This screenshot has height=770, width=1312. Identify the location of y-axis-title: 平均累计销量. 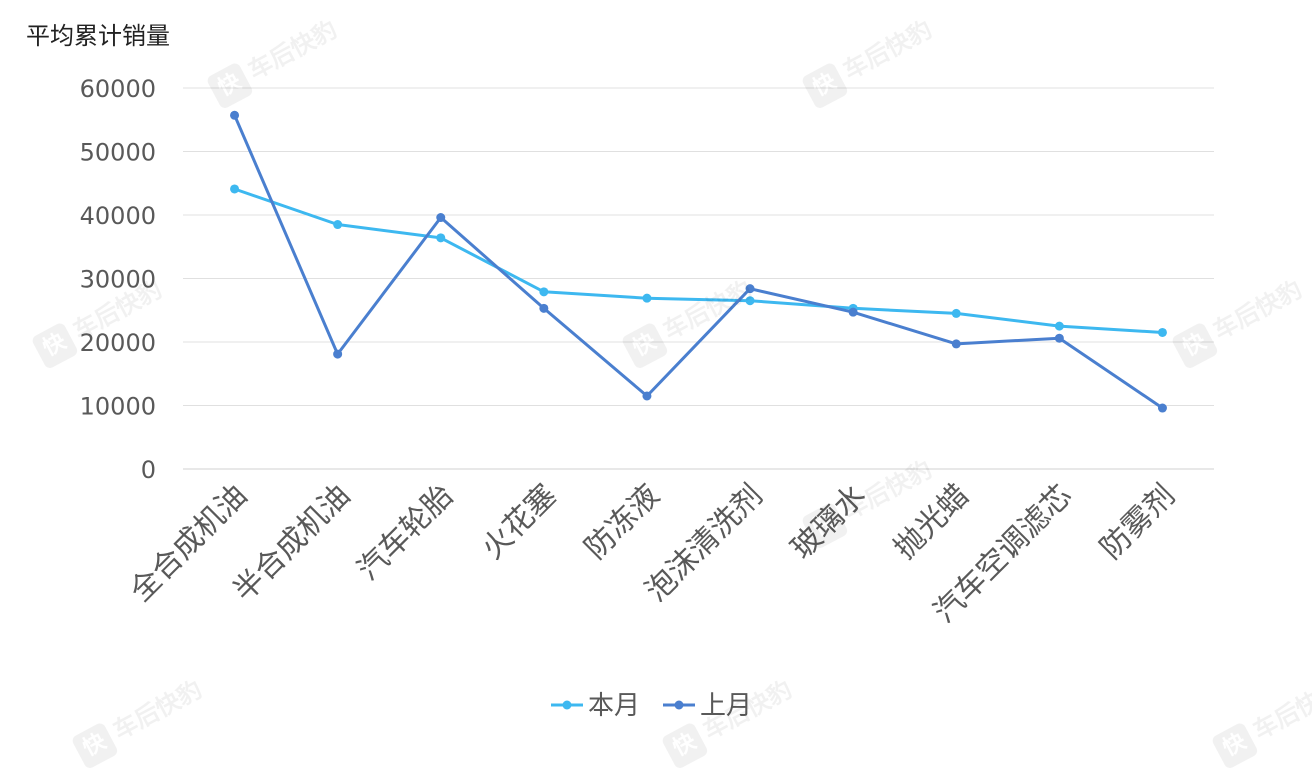
(98, 36).